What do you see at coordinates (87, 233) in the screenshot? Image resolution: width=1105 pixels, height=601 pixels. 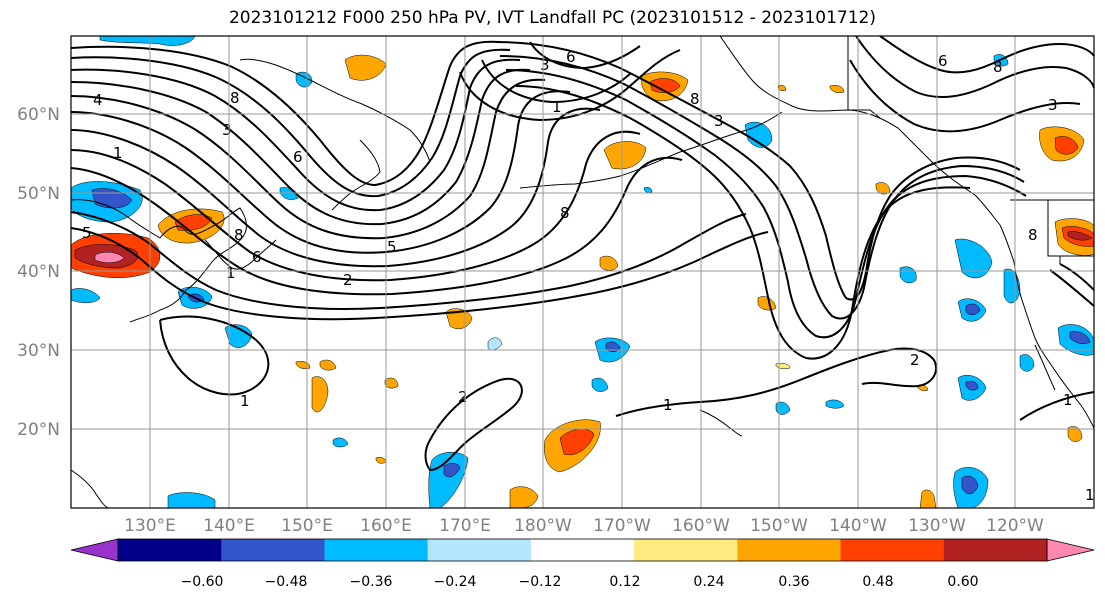 I see `contour-label: 5` at bounding box center [87, 233].